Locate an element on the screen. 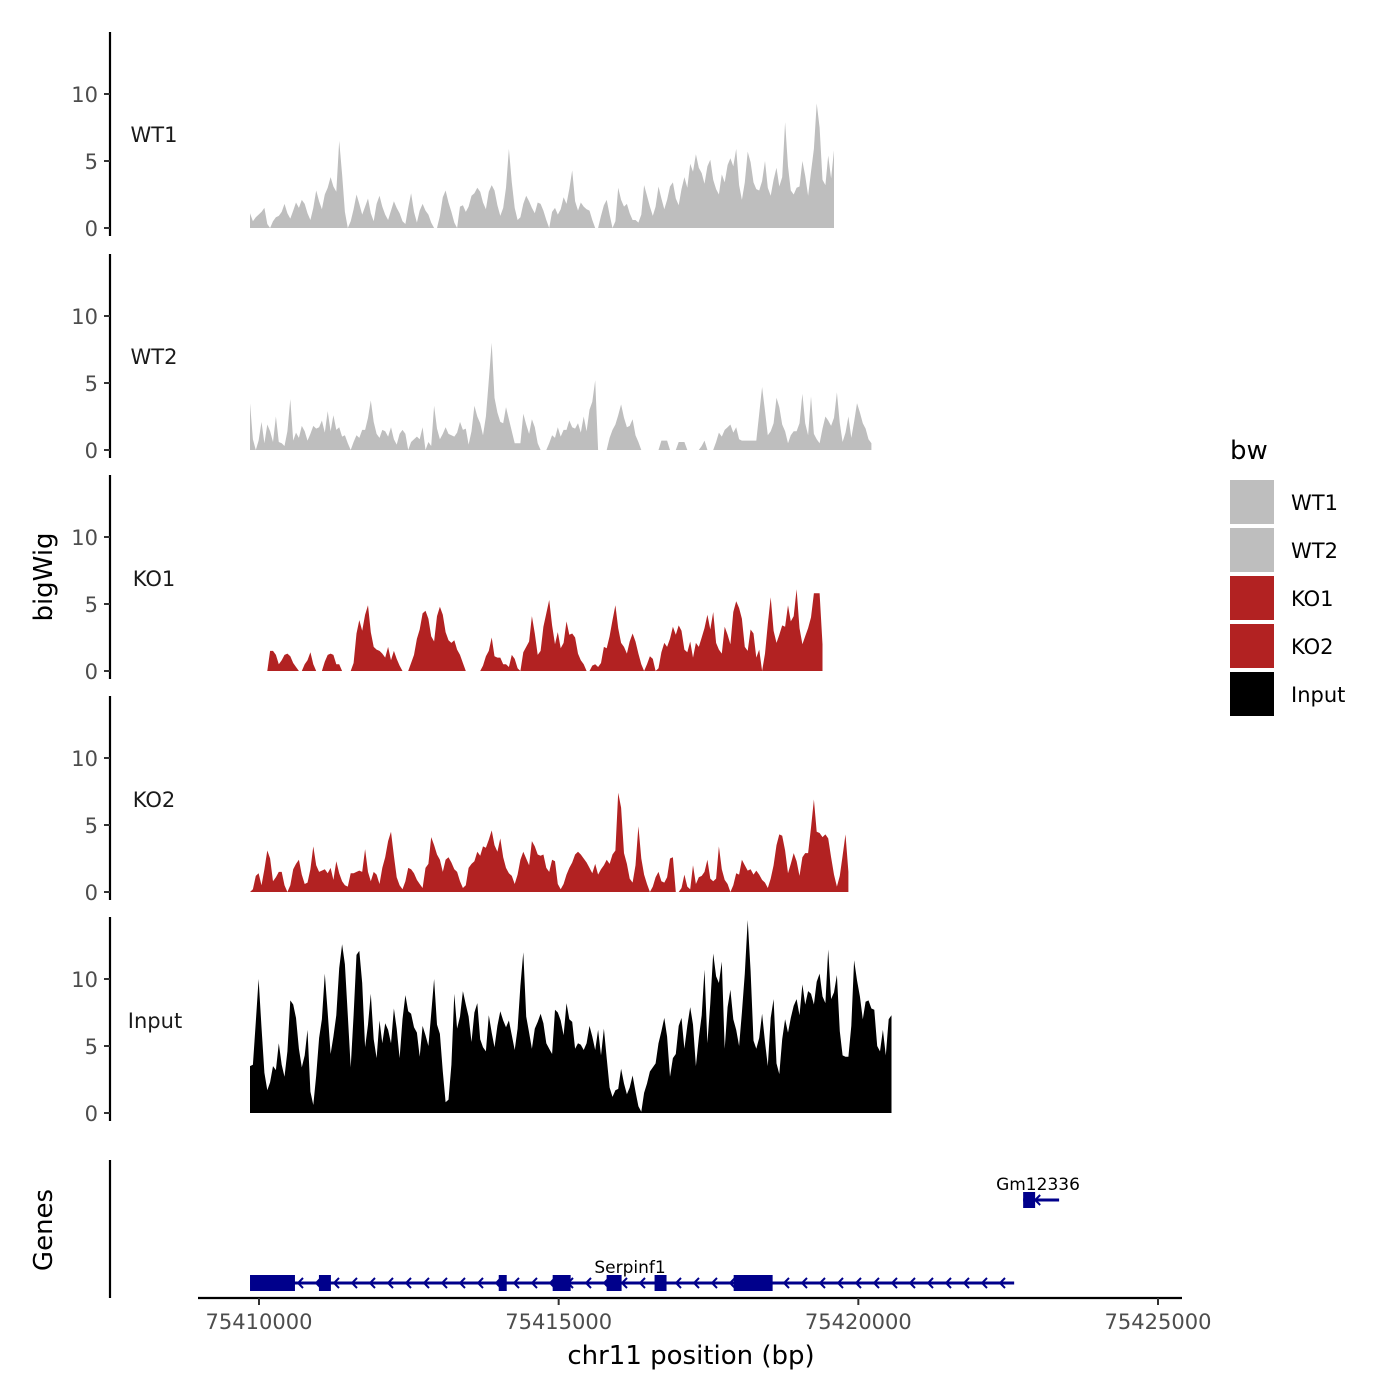  track-label: WT2 is located at coordinates (154, 357).